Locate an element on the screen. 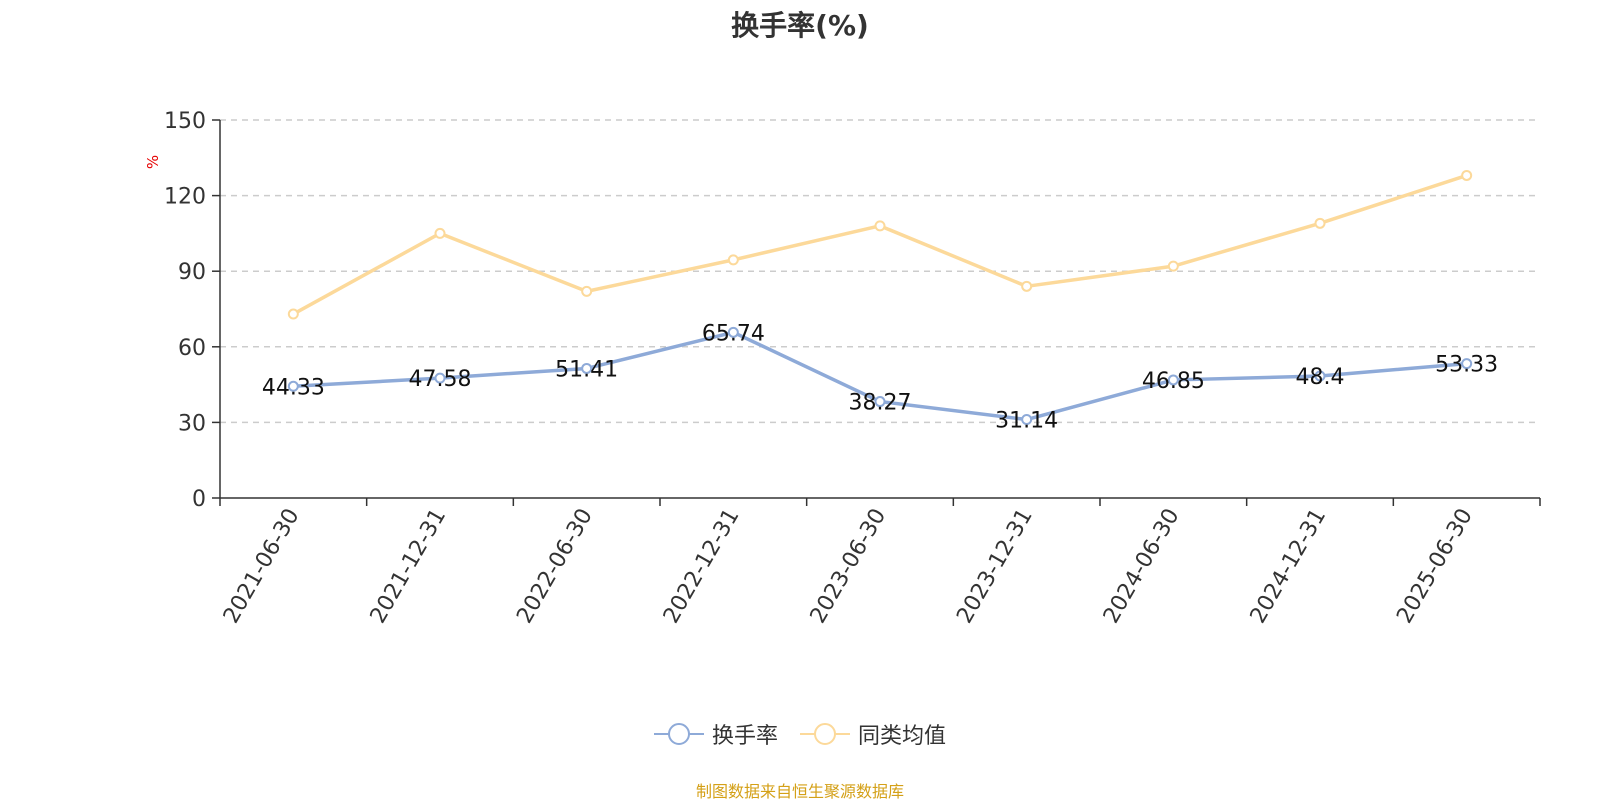 Image resolution: width=1600 pixels, height=802 pixels. x-tick-label: 2022-12-31 is located at coordinates (702, 566).